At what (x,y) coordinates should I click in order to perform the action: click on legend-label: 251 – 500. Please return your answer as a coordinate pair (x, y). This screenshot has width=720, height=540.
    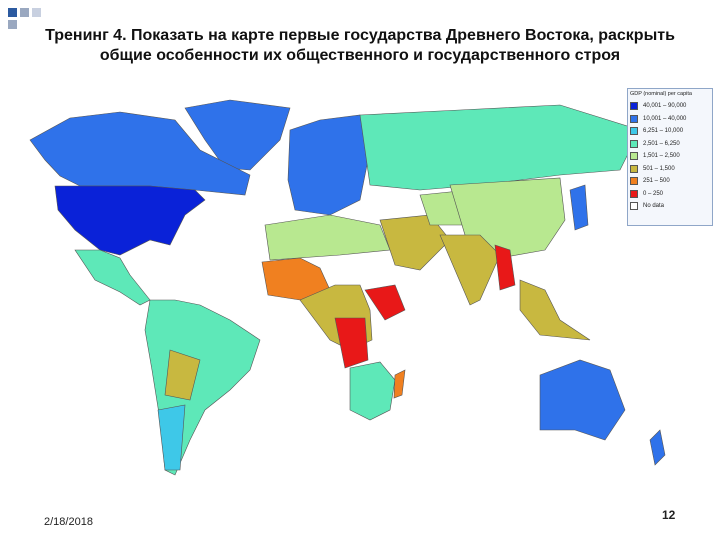
    Looking at the image, I should click on (656, 181).